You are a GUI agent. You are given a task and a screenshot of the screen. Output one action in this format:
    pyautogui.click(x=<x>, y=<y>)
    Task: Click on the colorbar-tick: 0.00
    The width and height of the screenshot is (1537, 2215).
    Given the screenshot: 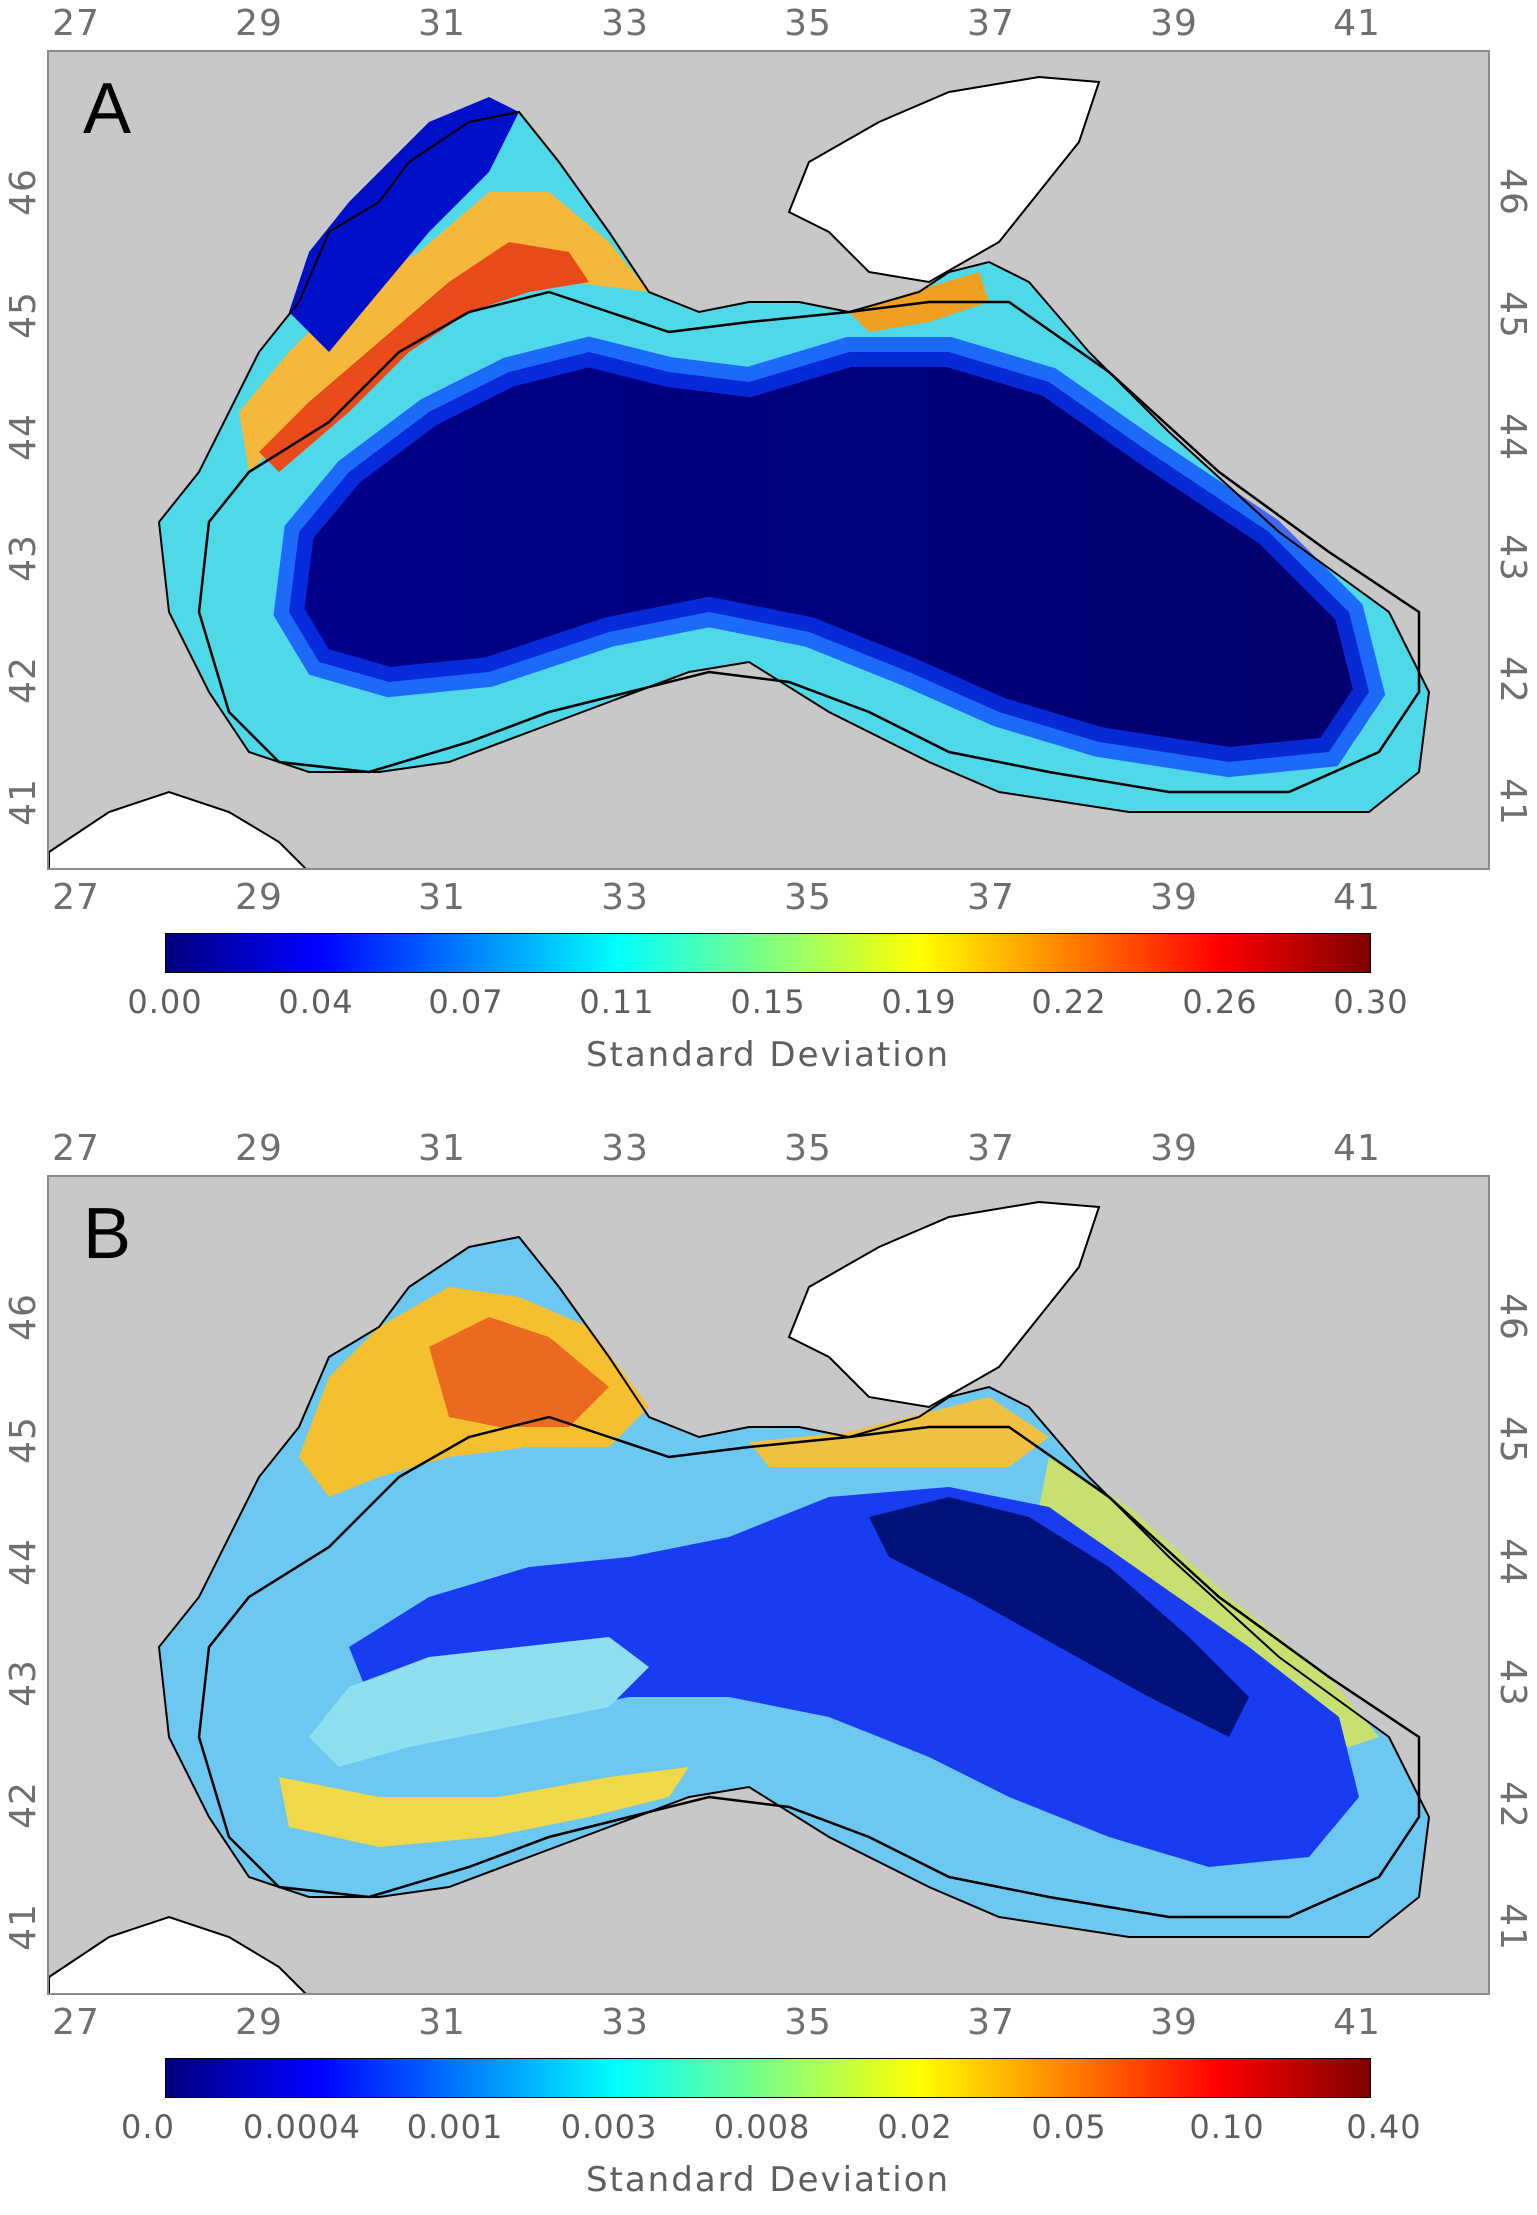 What is the action you would take?
    pyautogui.click(x=165, y=1002)
    